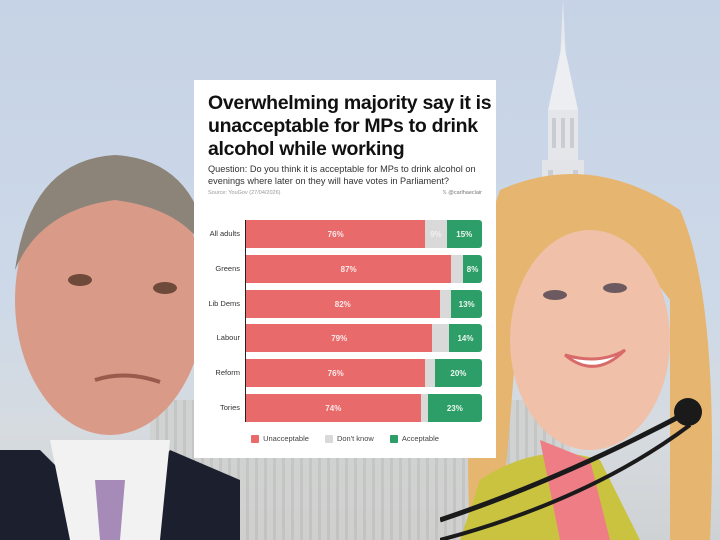 The image size is (720, 540). I want to click on segment-unacceptable: 82%, so click(343, 304).